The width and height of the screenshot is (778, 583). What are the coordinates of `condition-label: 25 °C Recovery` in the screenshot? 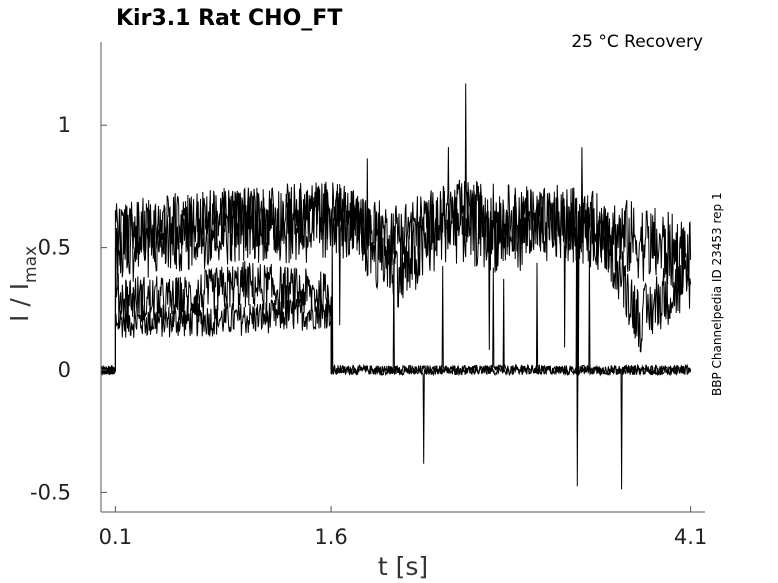 It's located at (637, 42).